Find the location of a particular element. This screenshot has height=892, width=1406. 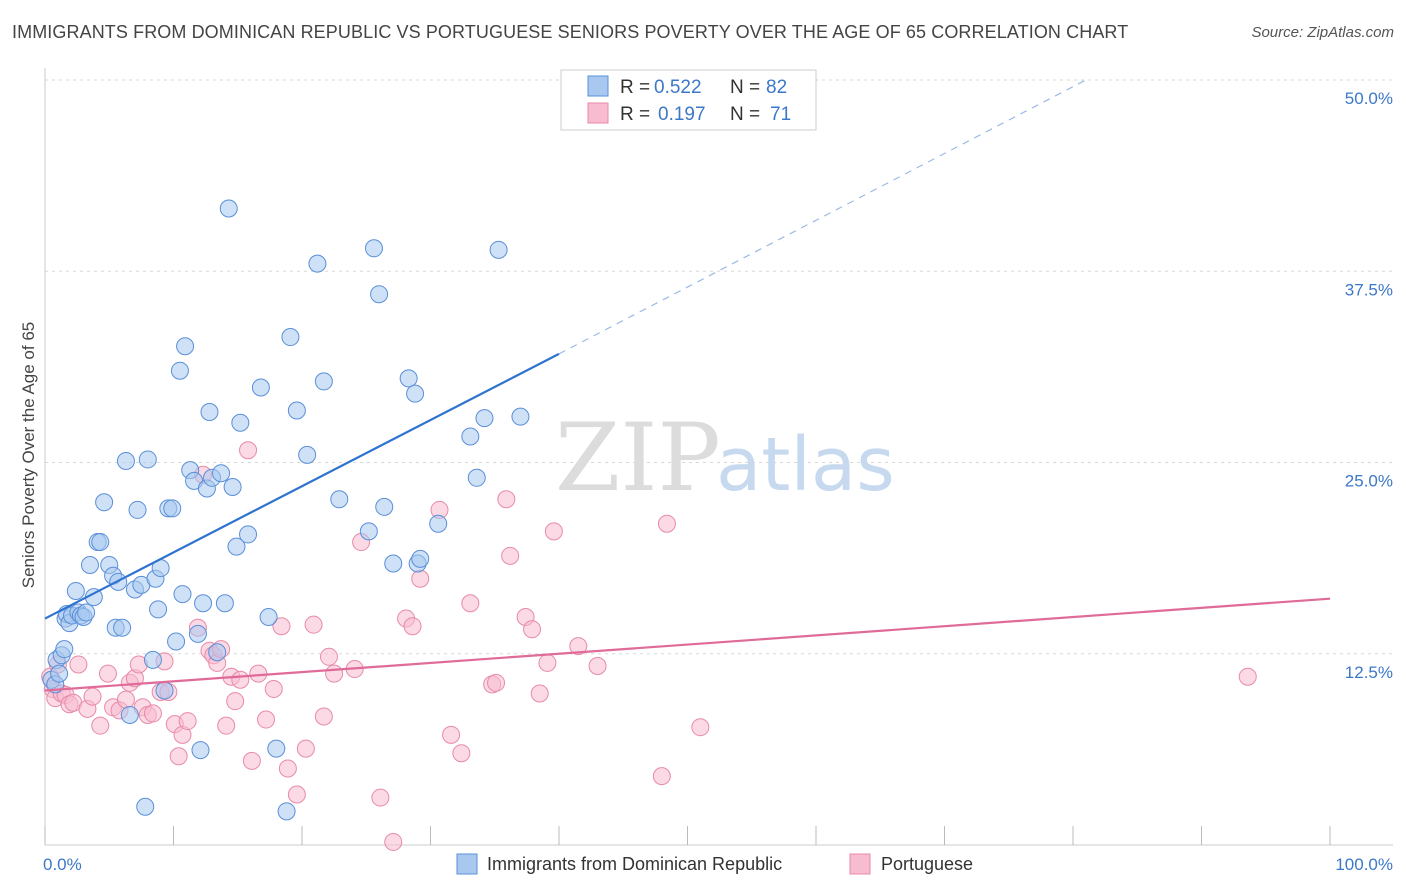

y-axis-label: Seniors Poverty Over the Age of 65 is located at coordinates (28, 455).